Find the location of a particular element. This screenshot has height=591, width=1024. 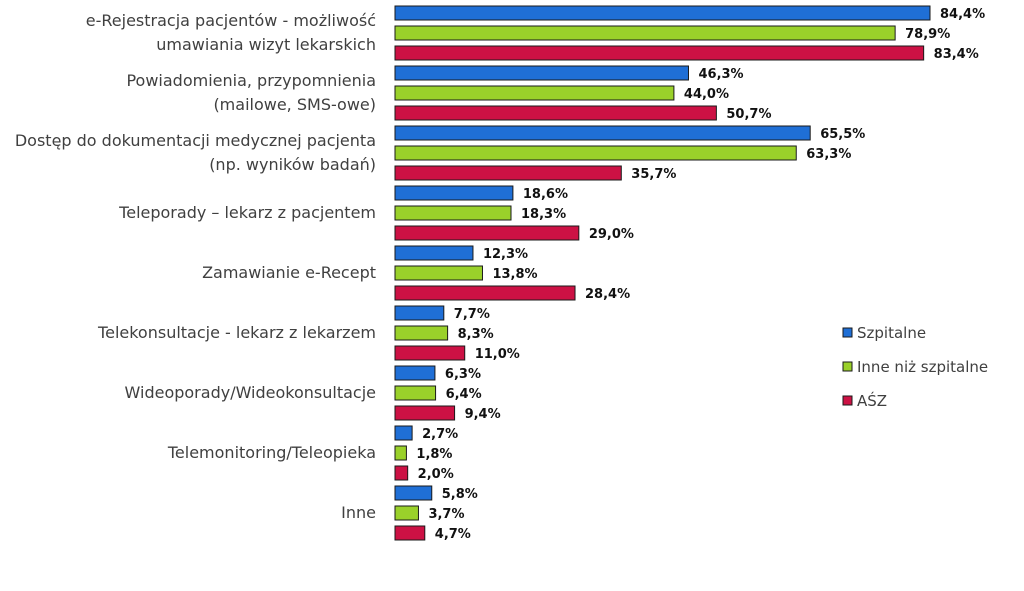

data-label: 4,7% is located at coordinates (453, 534).